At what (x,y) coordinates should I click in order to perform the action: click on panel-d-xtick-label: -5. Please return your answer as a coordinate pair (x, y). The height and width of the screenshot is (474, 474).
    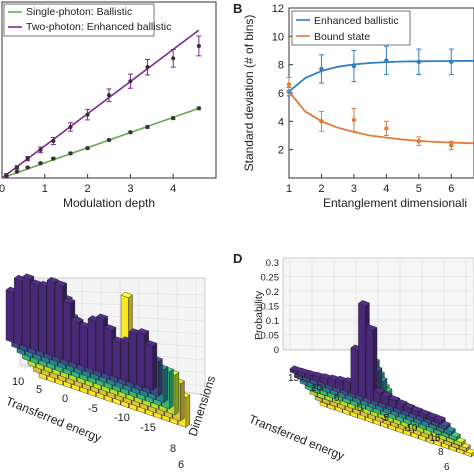
    Looking at the image, I should click on (384, 418).